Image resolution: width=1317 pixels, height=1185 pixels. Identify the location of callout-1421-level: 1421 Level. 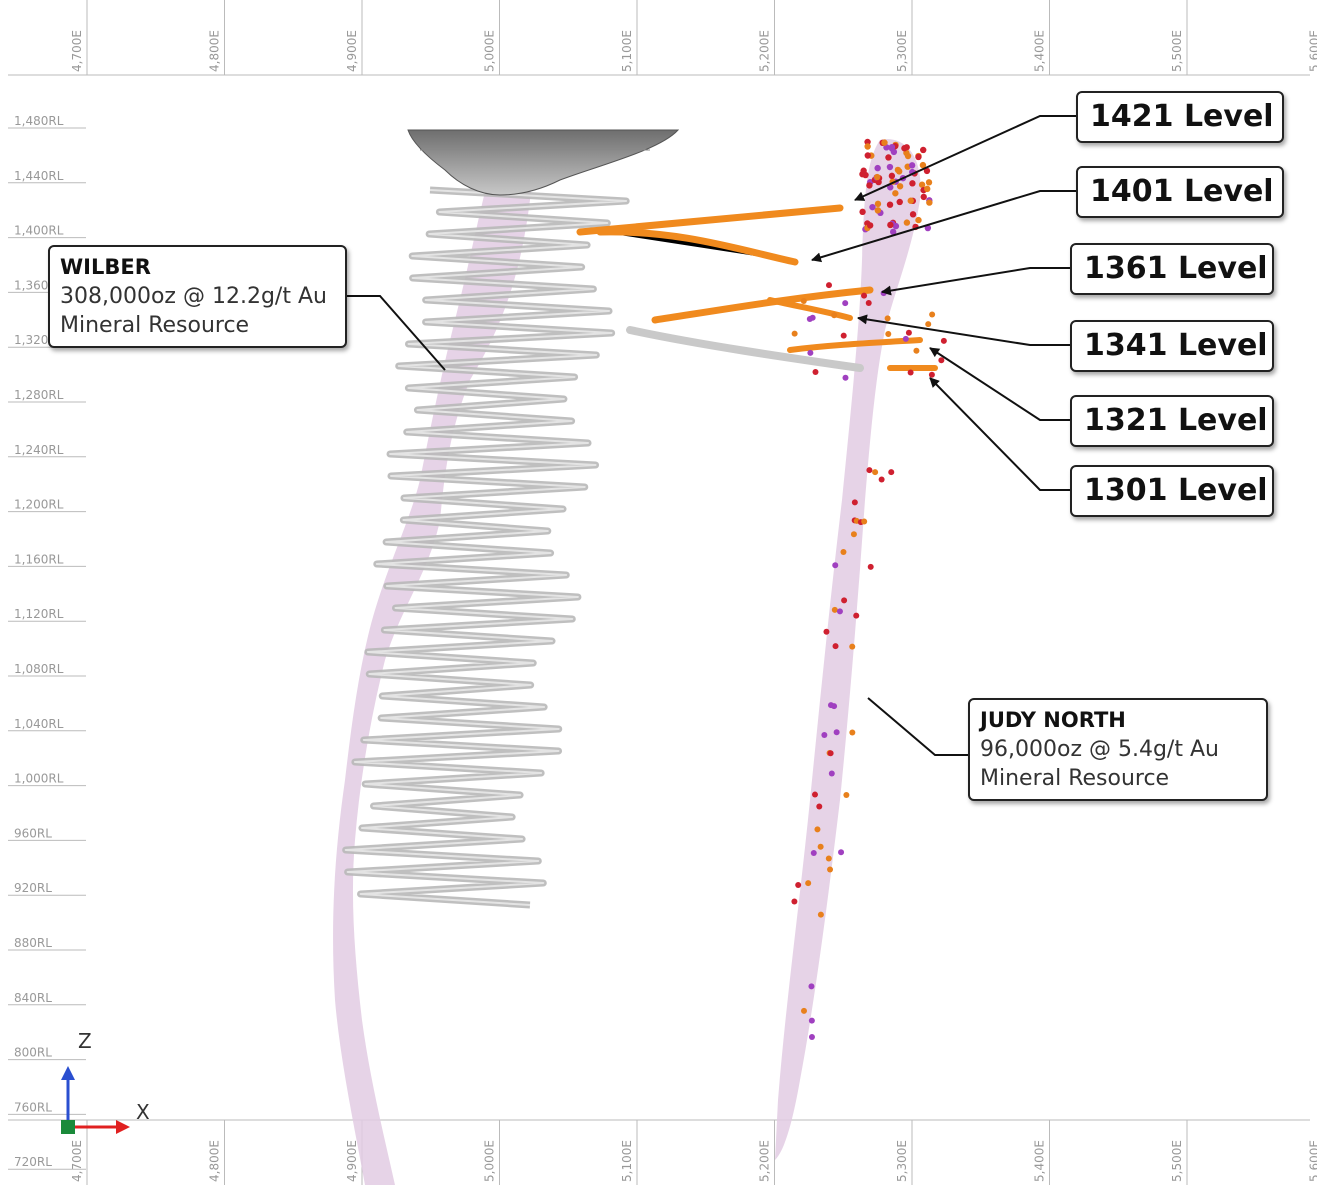
(1180, 117).